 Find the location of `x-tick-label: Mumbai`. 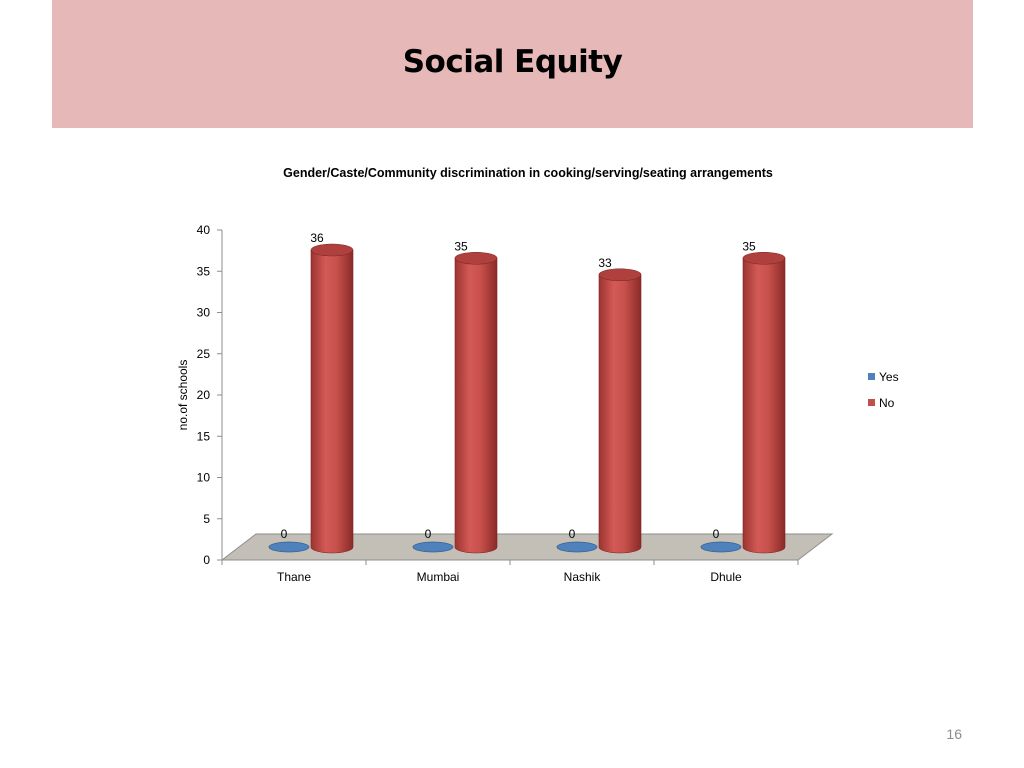

x-tick-label: Mumbai is located at coordinates (438, 577).